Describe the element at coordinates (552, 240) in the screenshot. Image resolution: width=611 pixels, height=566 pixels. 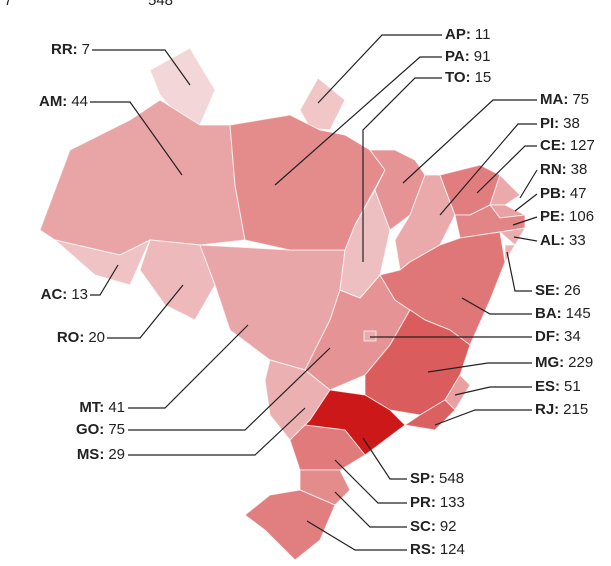
I see `state-code: AL:` at that location.